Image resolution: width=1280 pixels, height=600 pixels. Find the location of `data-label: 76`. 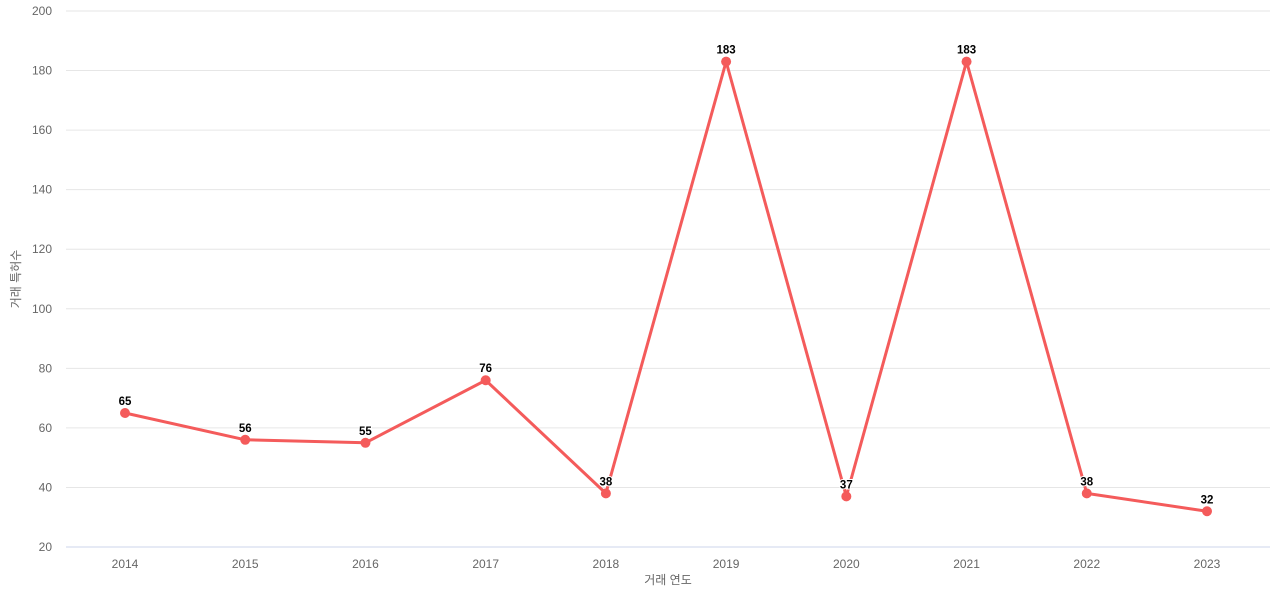

data-label: 76 is located at coordinates (485, 369).